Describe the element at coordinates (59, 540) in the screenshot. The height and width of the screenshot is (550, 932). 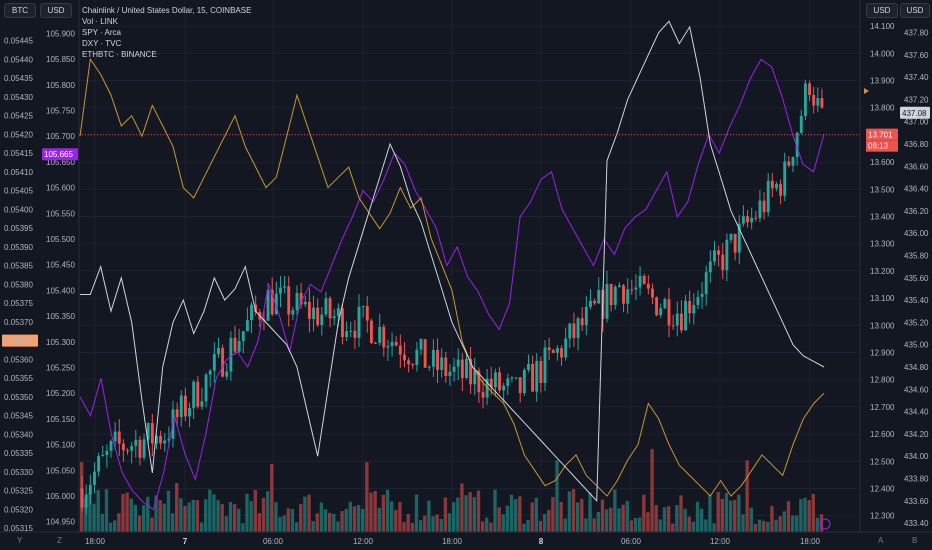
I see `corner-z: Z` at that location.